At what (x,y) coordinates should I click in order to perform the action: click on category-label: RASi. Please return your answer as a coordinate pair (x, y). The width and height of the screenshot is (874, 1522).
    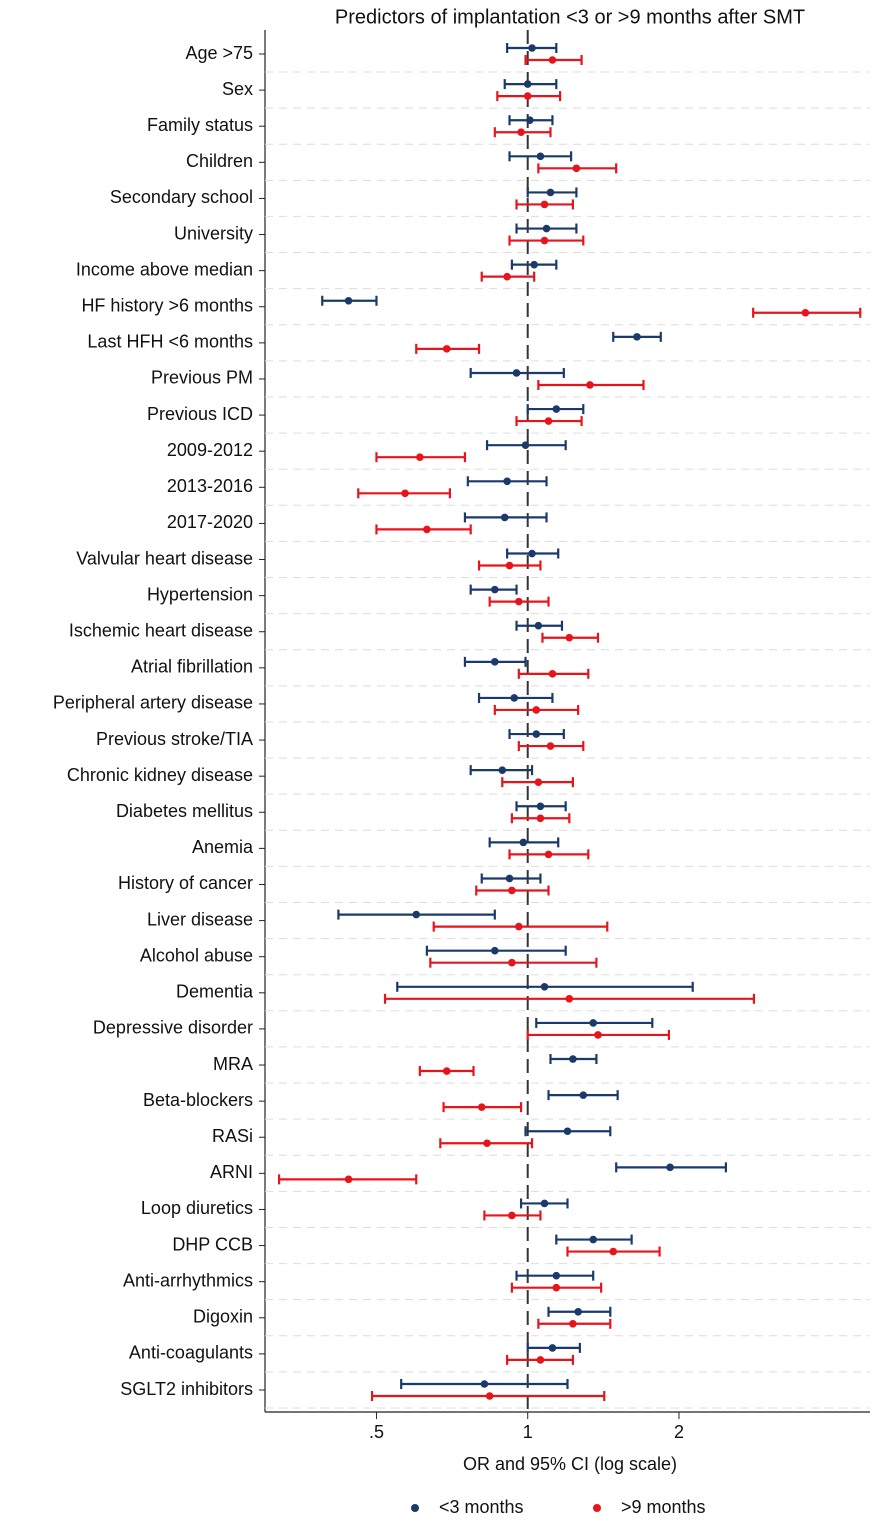
    Looking at the image, I should click on (232, 1136).